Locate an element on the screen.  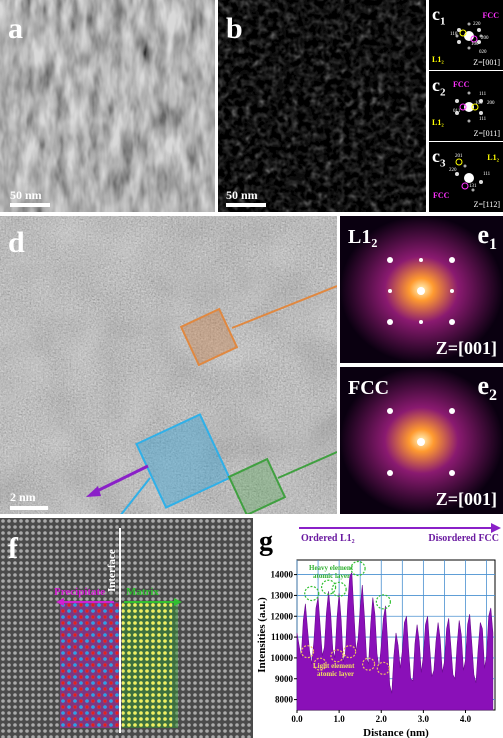
panel-c1: c1 FCC L1₂ Z=[001] 220 020 110 100 200 is located at coordinates (466, 35).